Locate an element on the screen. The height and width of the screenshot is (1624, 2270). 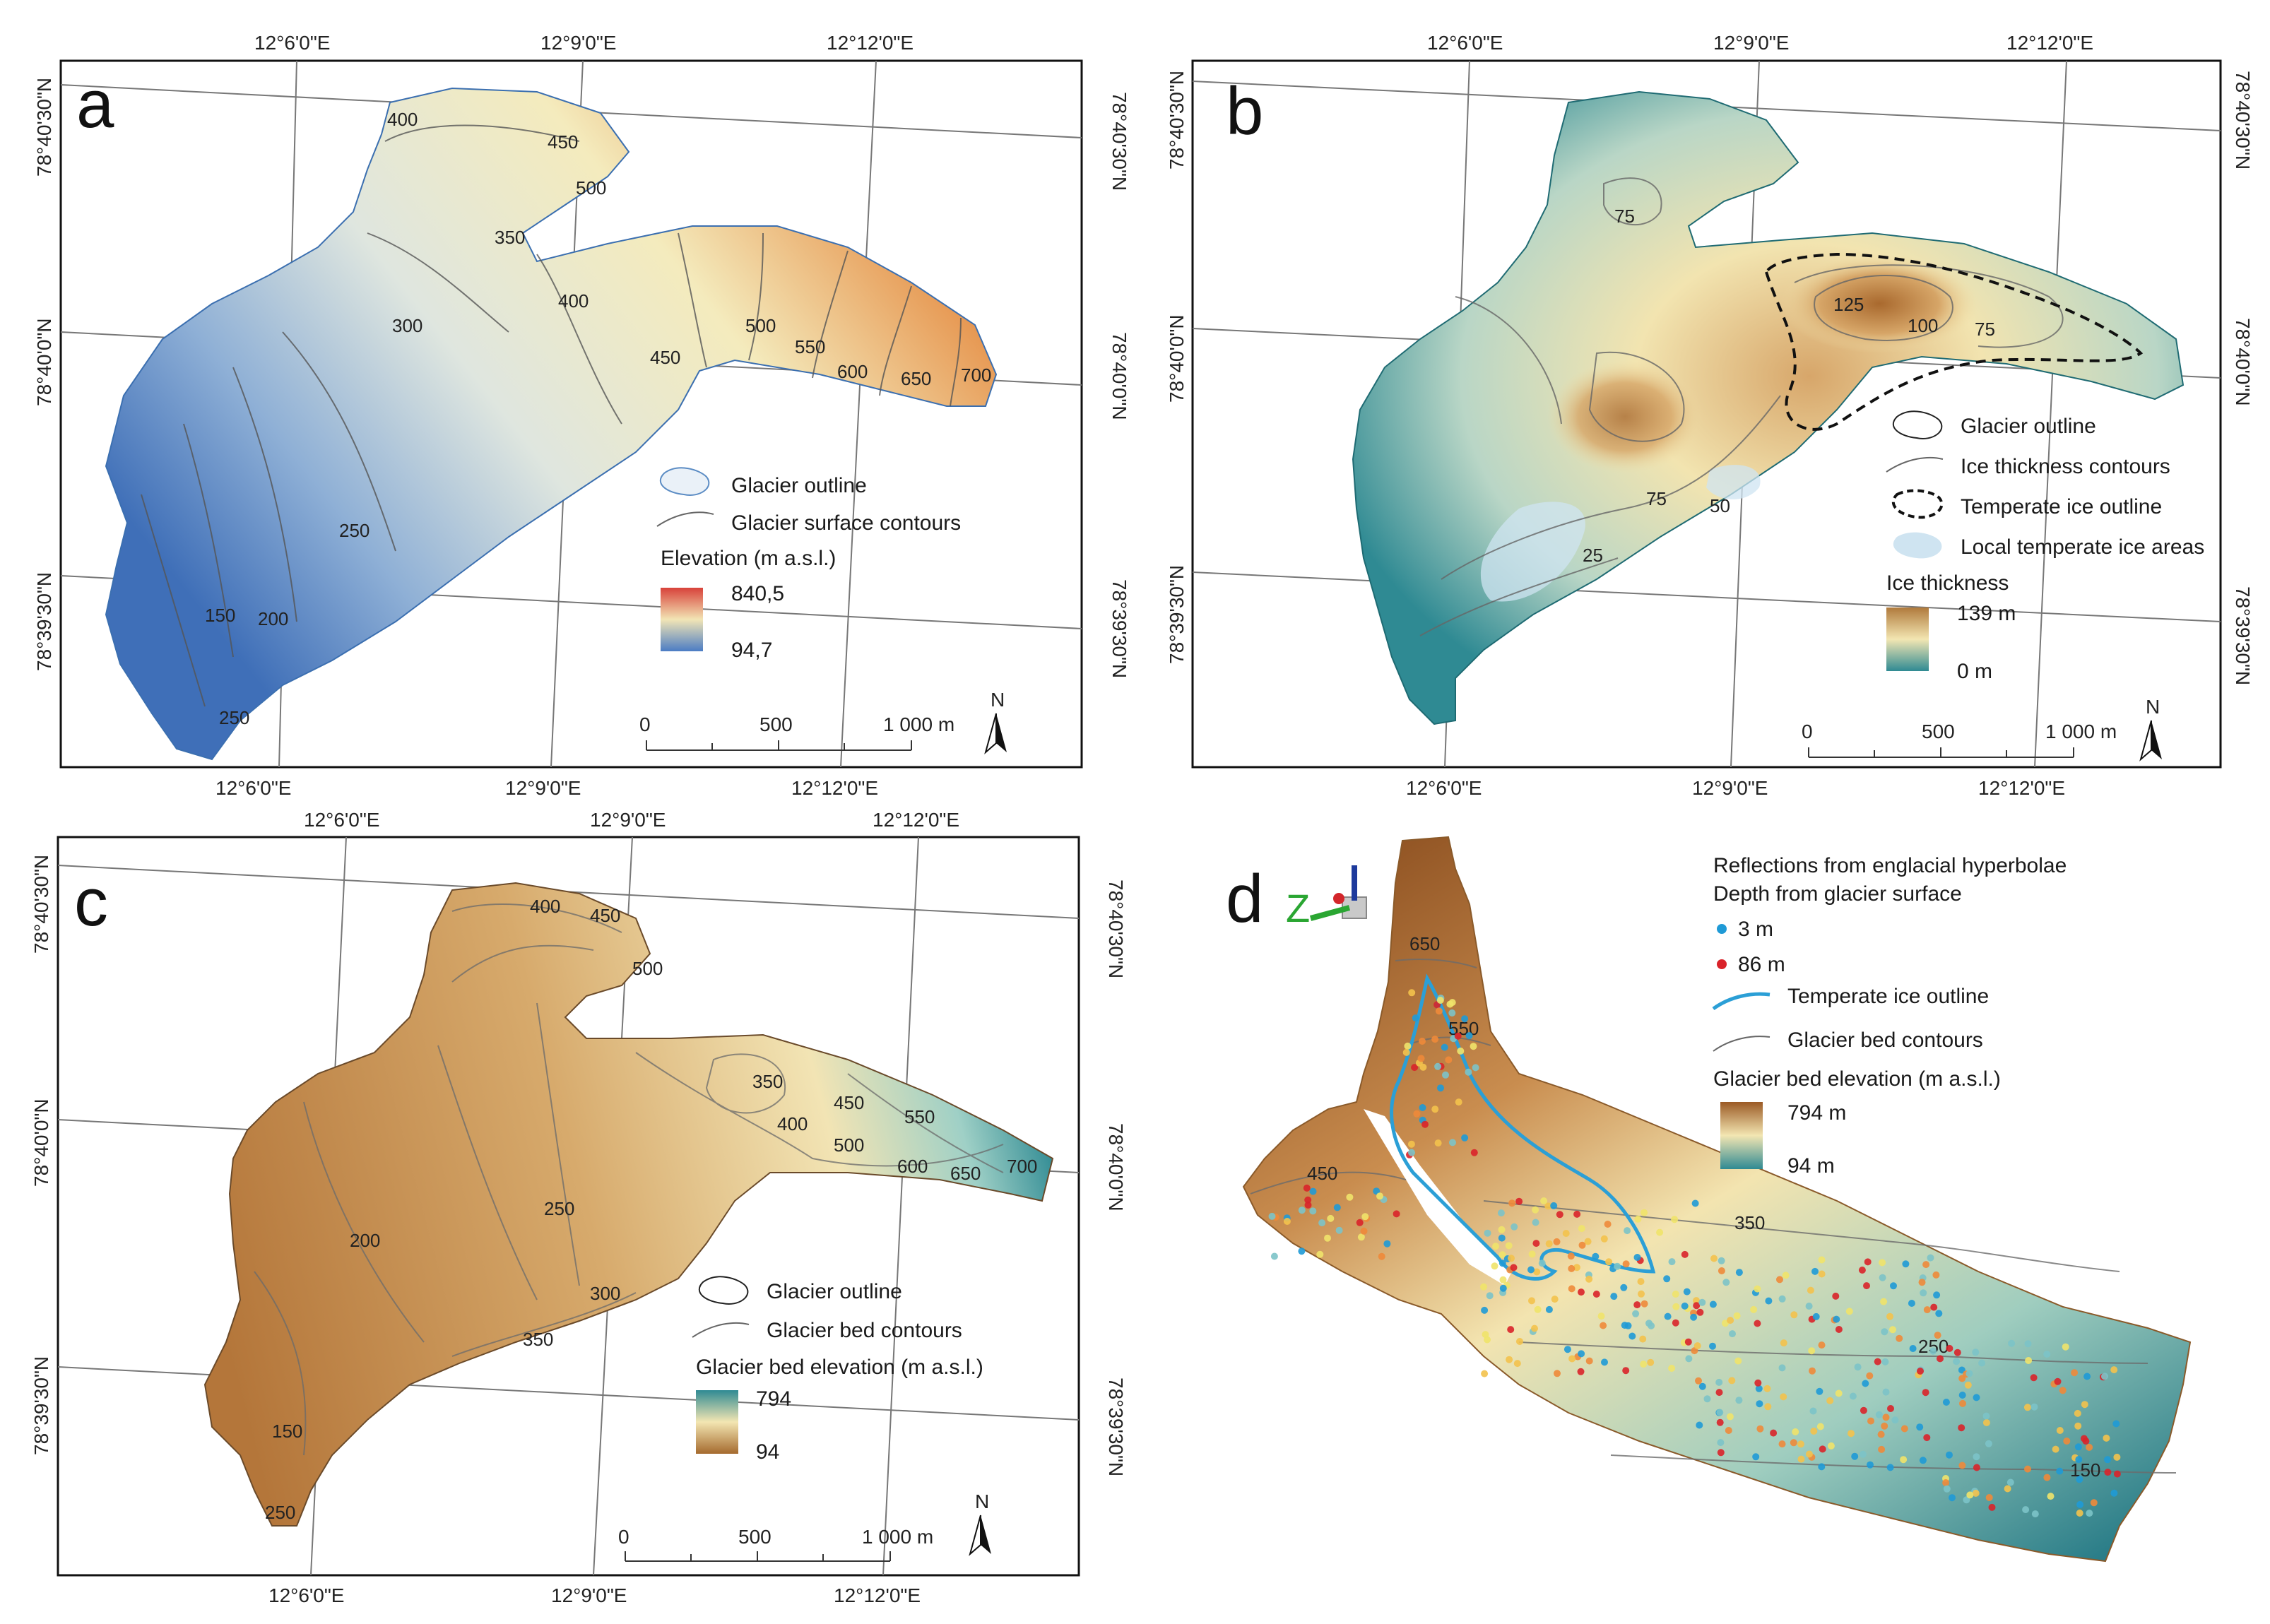
scalebar-label: 0 is located at coordinates (1807, 731).